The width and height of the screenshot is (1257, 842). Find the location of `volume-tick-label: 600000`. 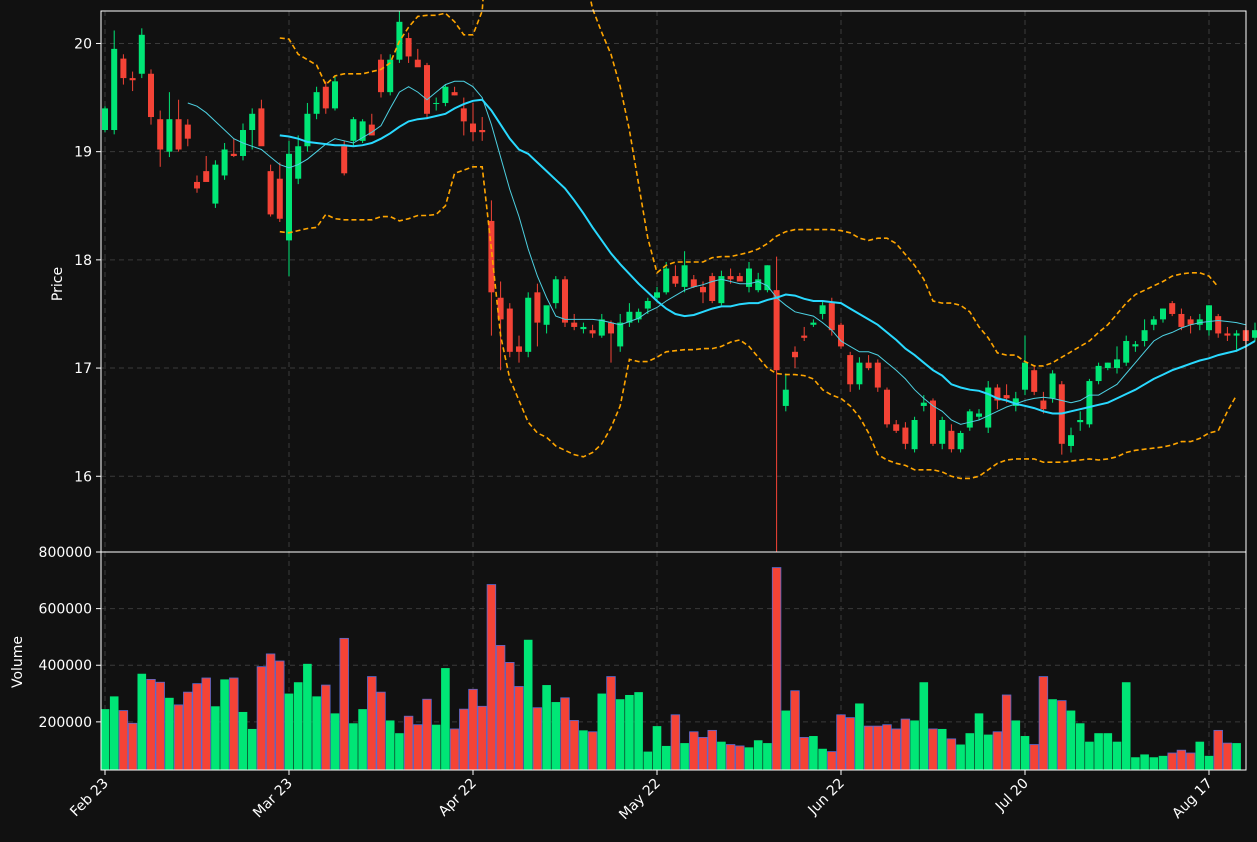

volume-tick-label: 600000 is located at coordinates (65, 610).